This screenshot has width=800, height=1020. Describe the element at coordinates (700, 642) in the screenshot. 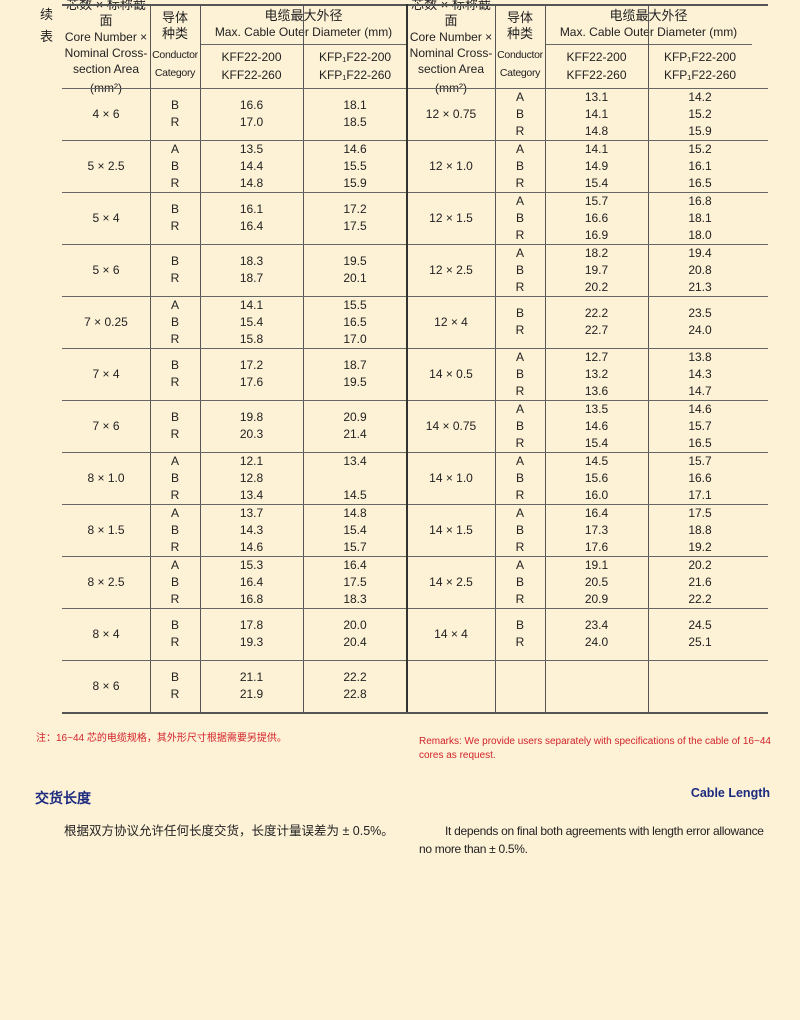

I see `kfp-value: 25.1` at that location.